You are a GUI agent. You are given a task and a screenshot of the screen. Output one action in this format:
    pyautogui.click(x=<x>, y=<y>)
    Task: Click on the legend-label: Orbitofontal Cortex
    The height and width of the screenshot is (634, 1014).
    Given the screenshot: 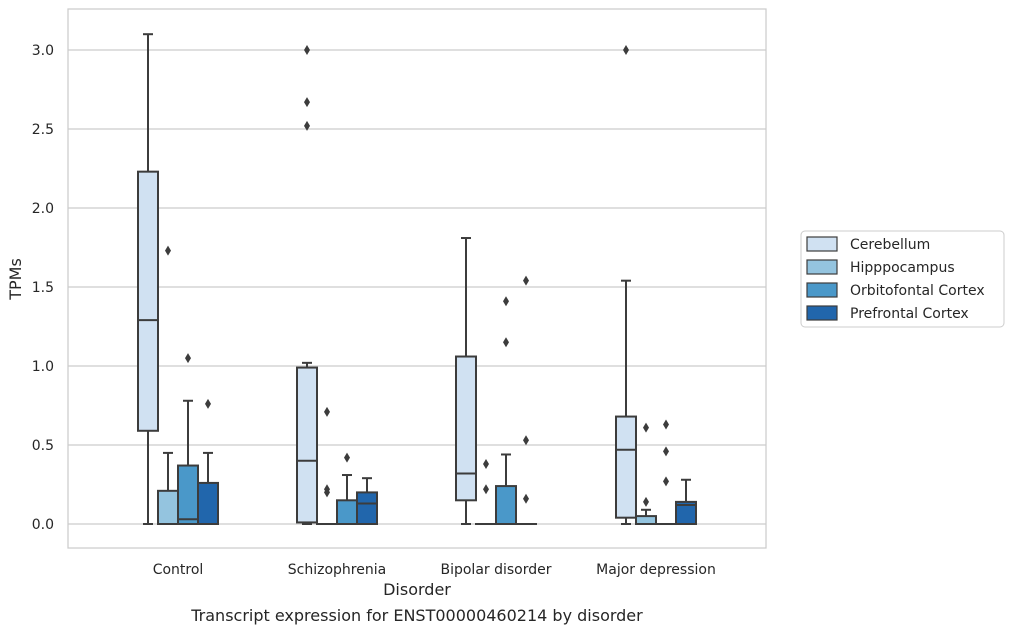 What is the action you would take?
    pyautogui.click(x=917, y=291)
    